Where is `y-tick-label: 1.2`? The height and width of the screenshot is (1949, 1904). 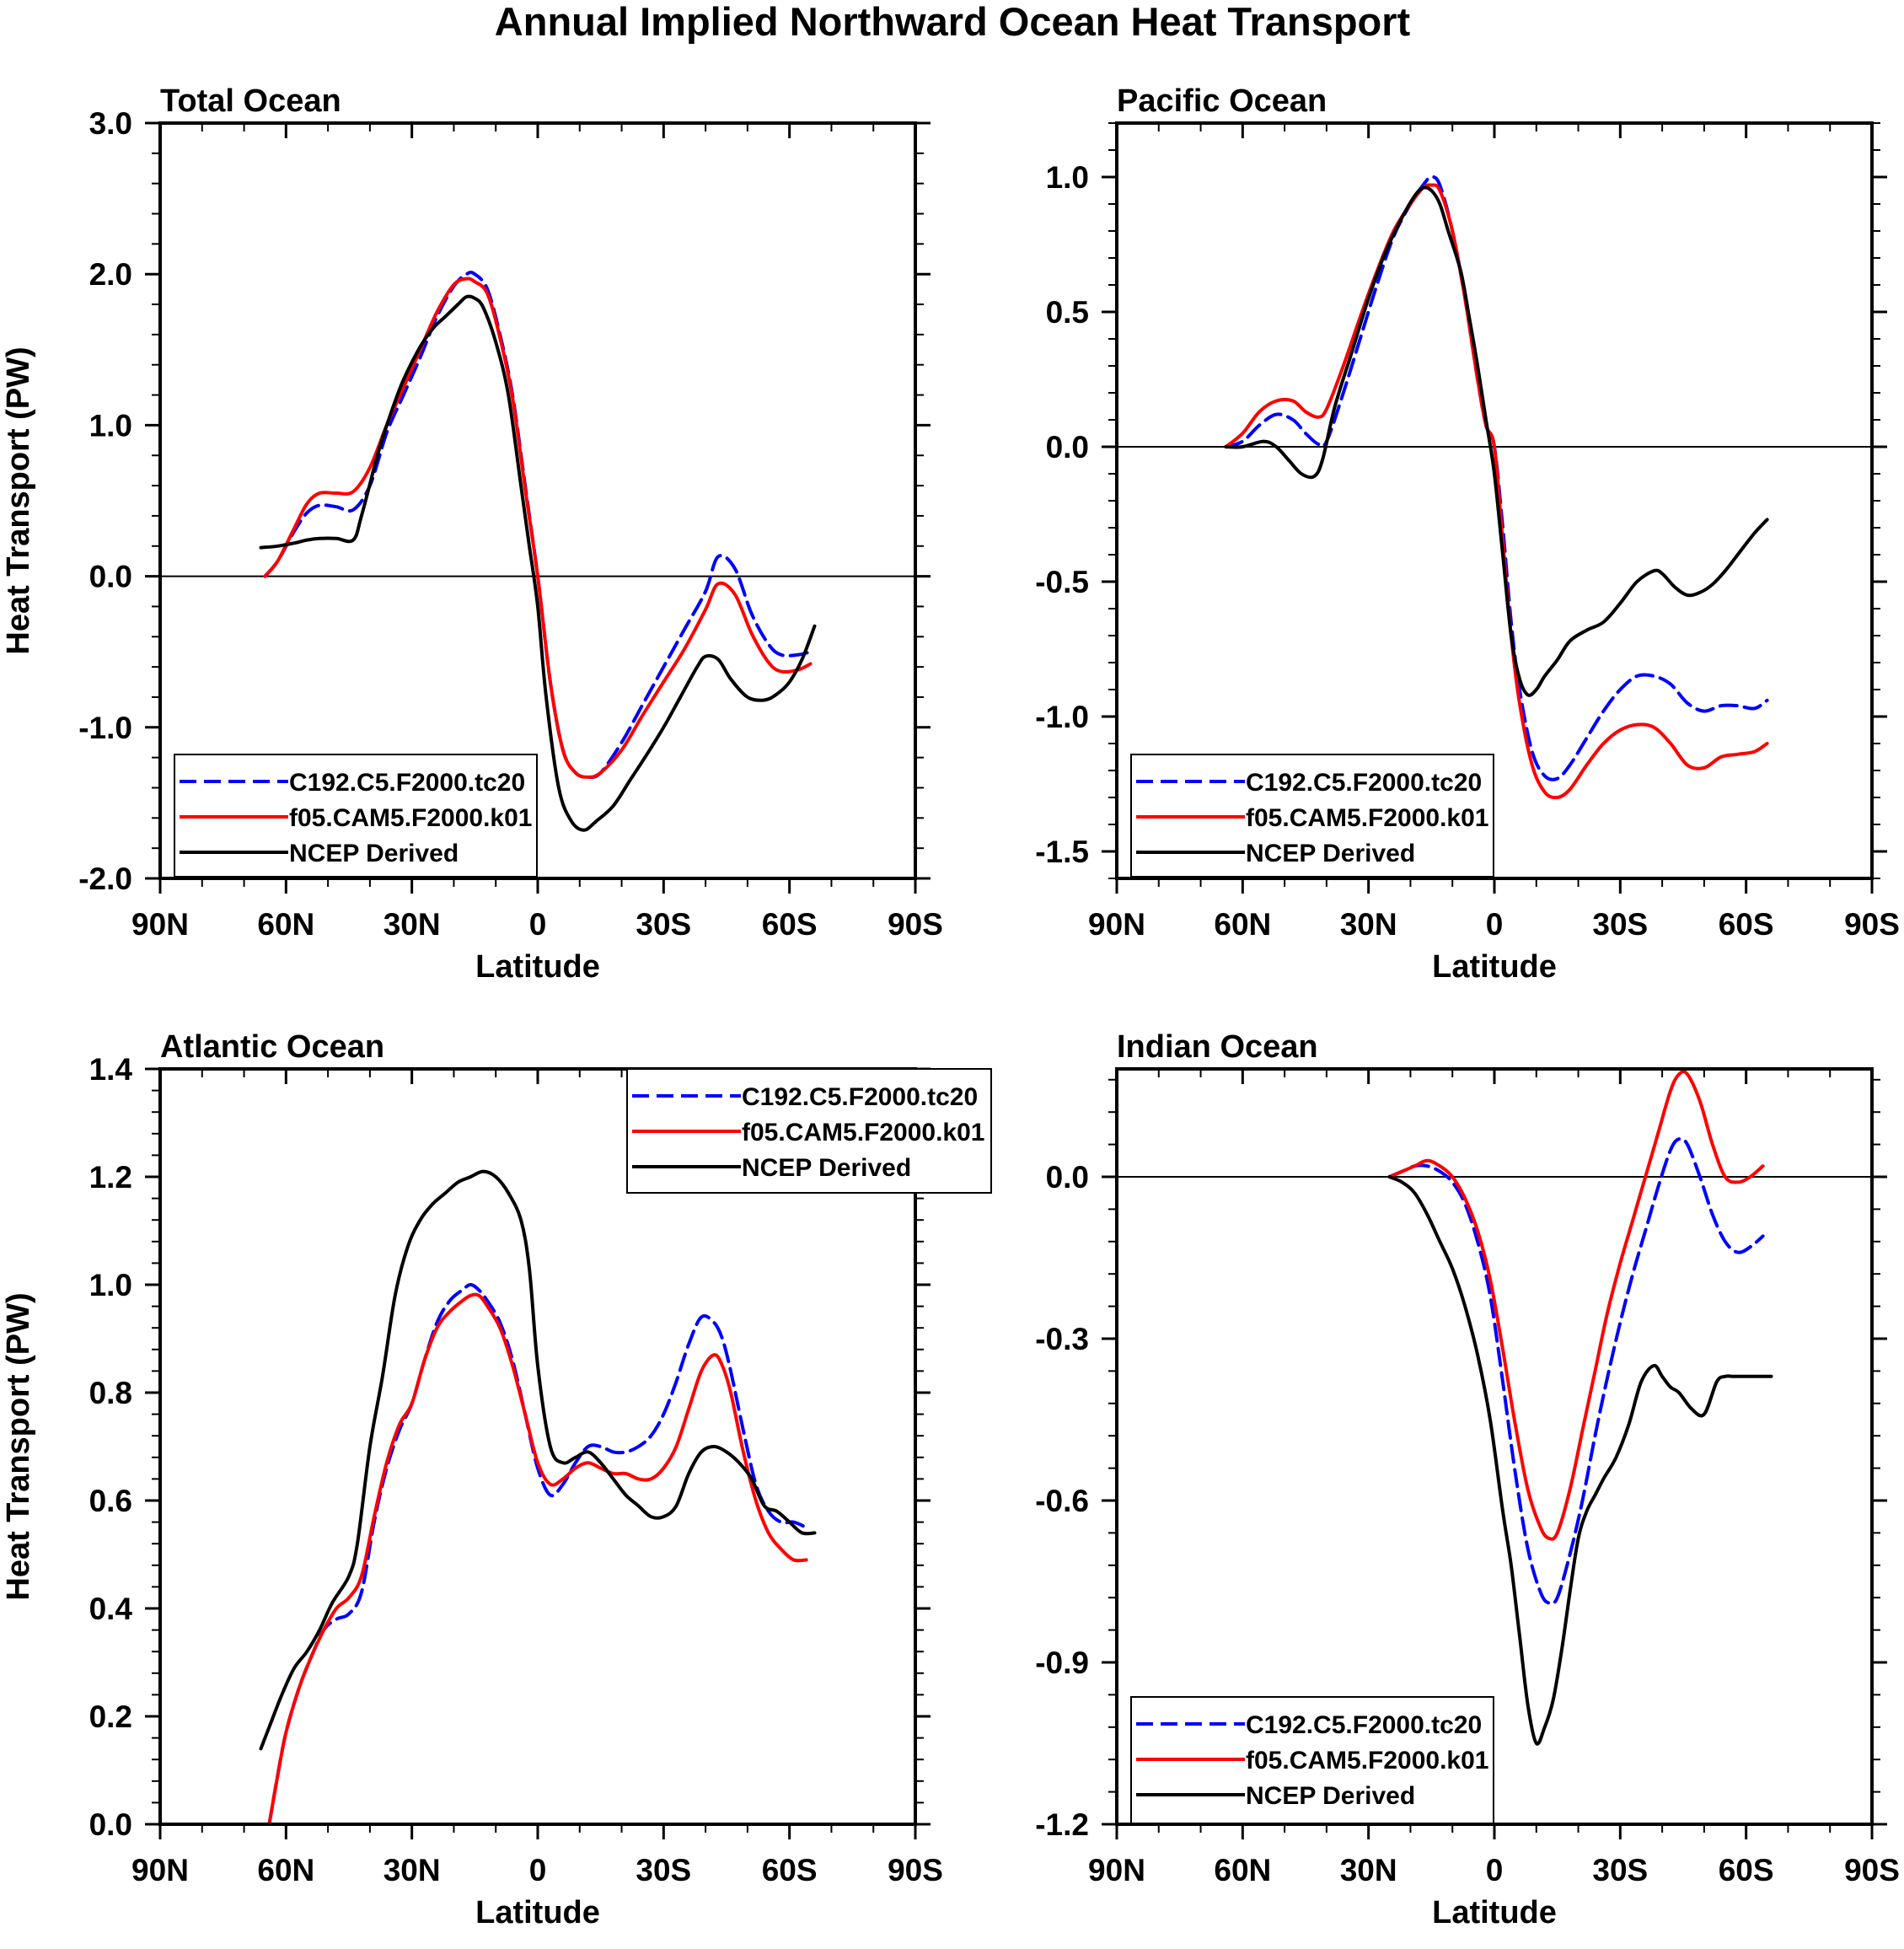 y-tick-label: 1.2 is located at coordinates (110, 1177).